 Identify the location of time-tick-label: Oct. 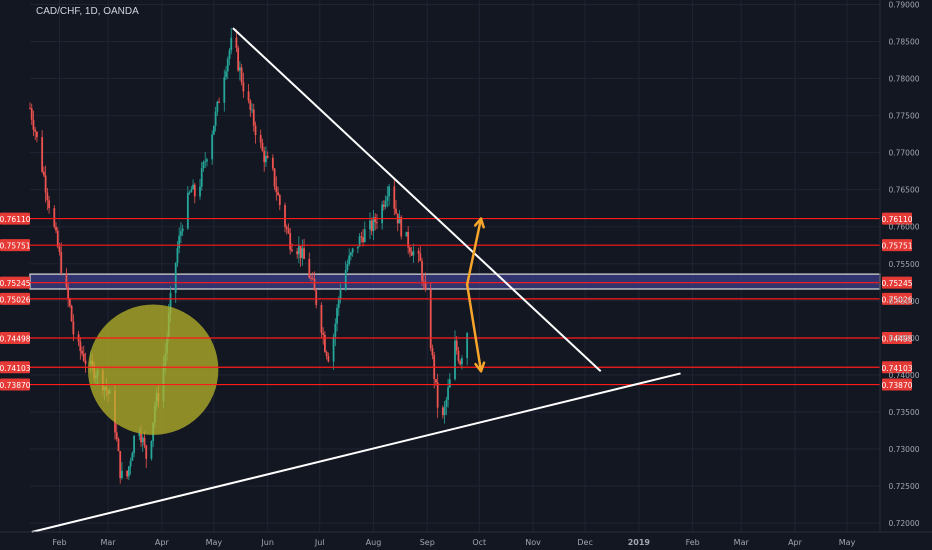
(479, 542).